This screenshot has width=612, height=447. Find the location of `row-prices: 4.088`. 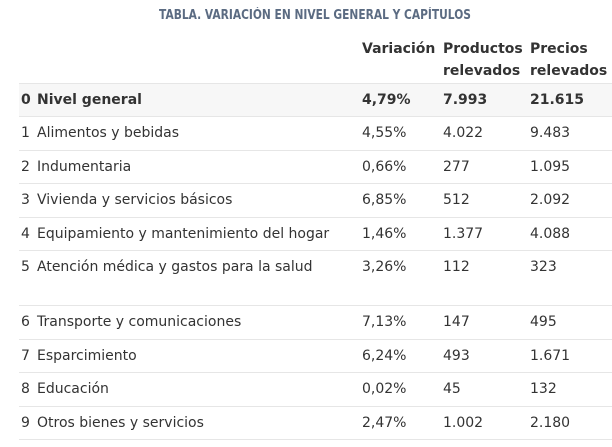

row-prices: 4.088 is located at coordinates (550, 234).